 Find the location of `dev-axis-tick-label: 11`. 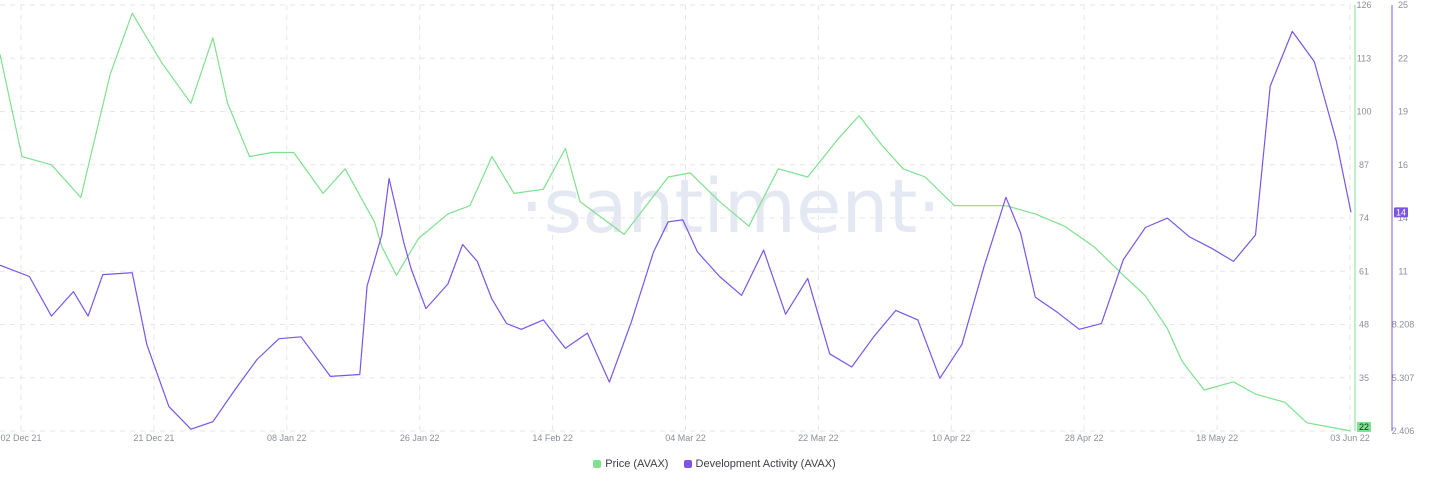

dev-axis-tick-label: 11 is located at coordinates (1402, 271).